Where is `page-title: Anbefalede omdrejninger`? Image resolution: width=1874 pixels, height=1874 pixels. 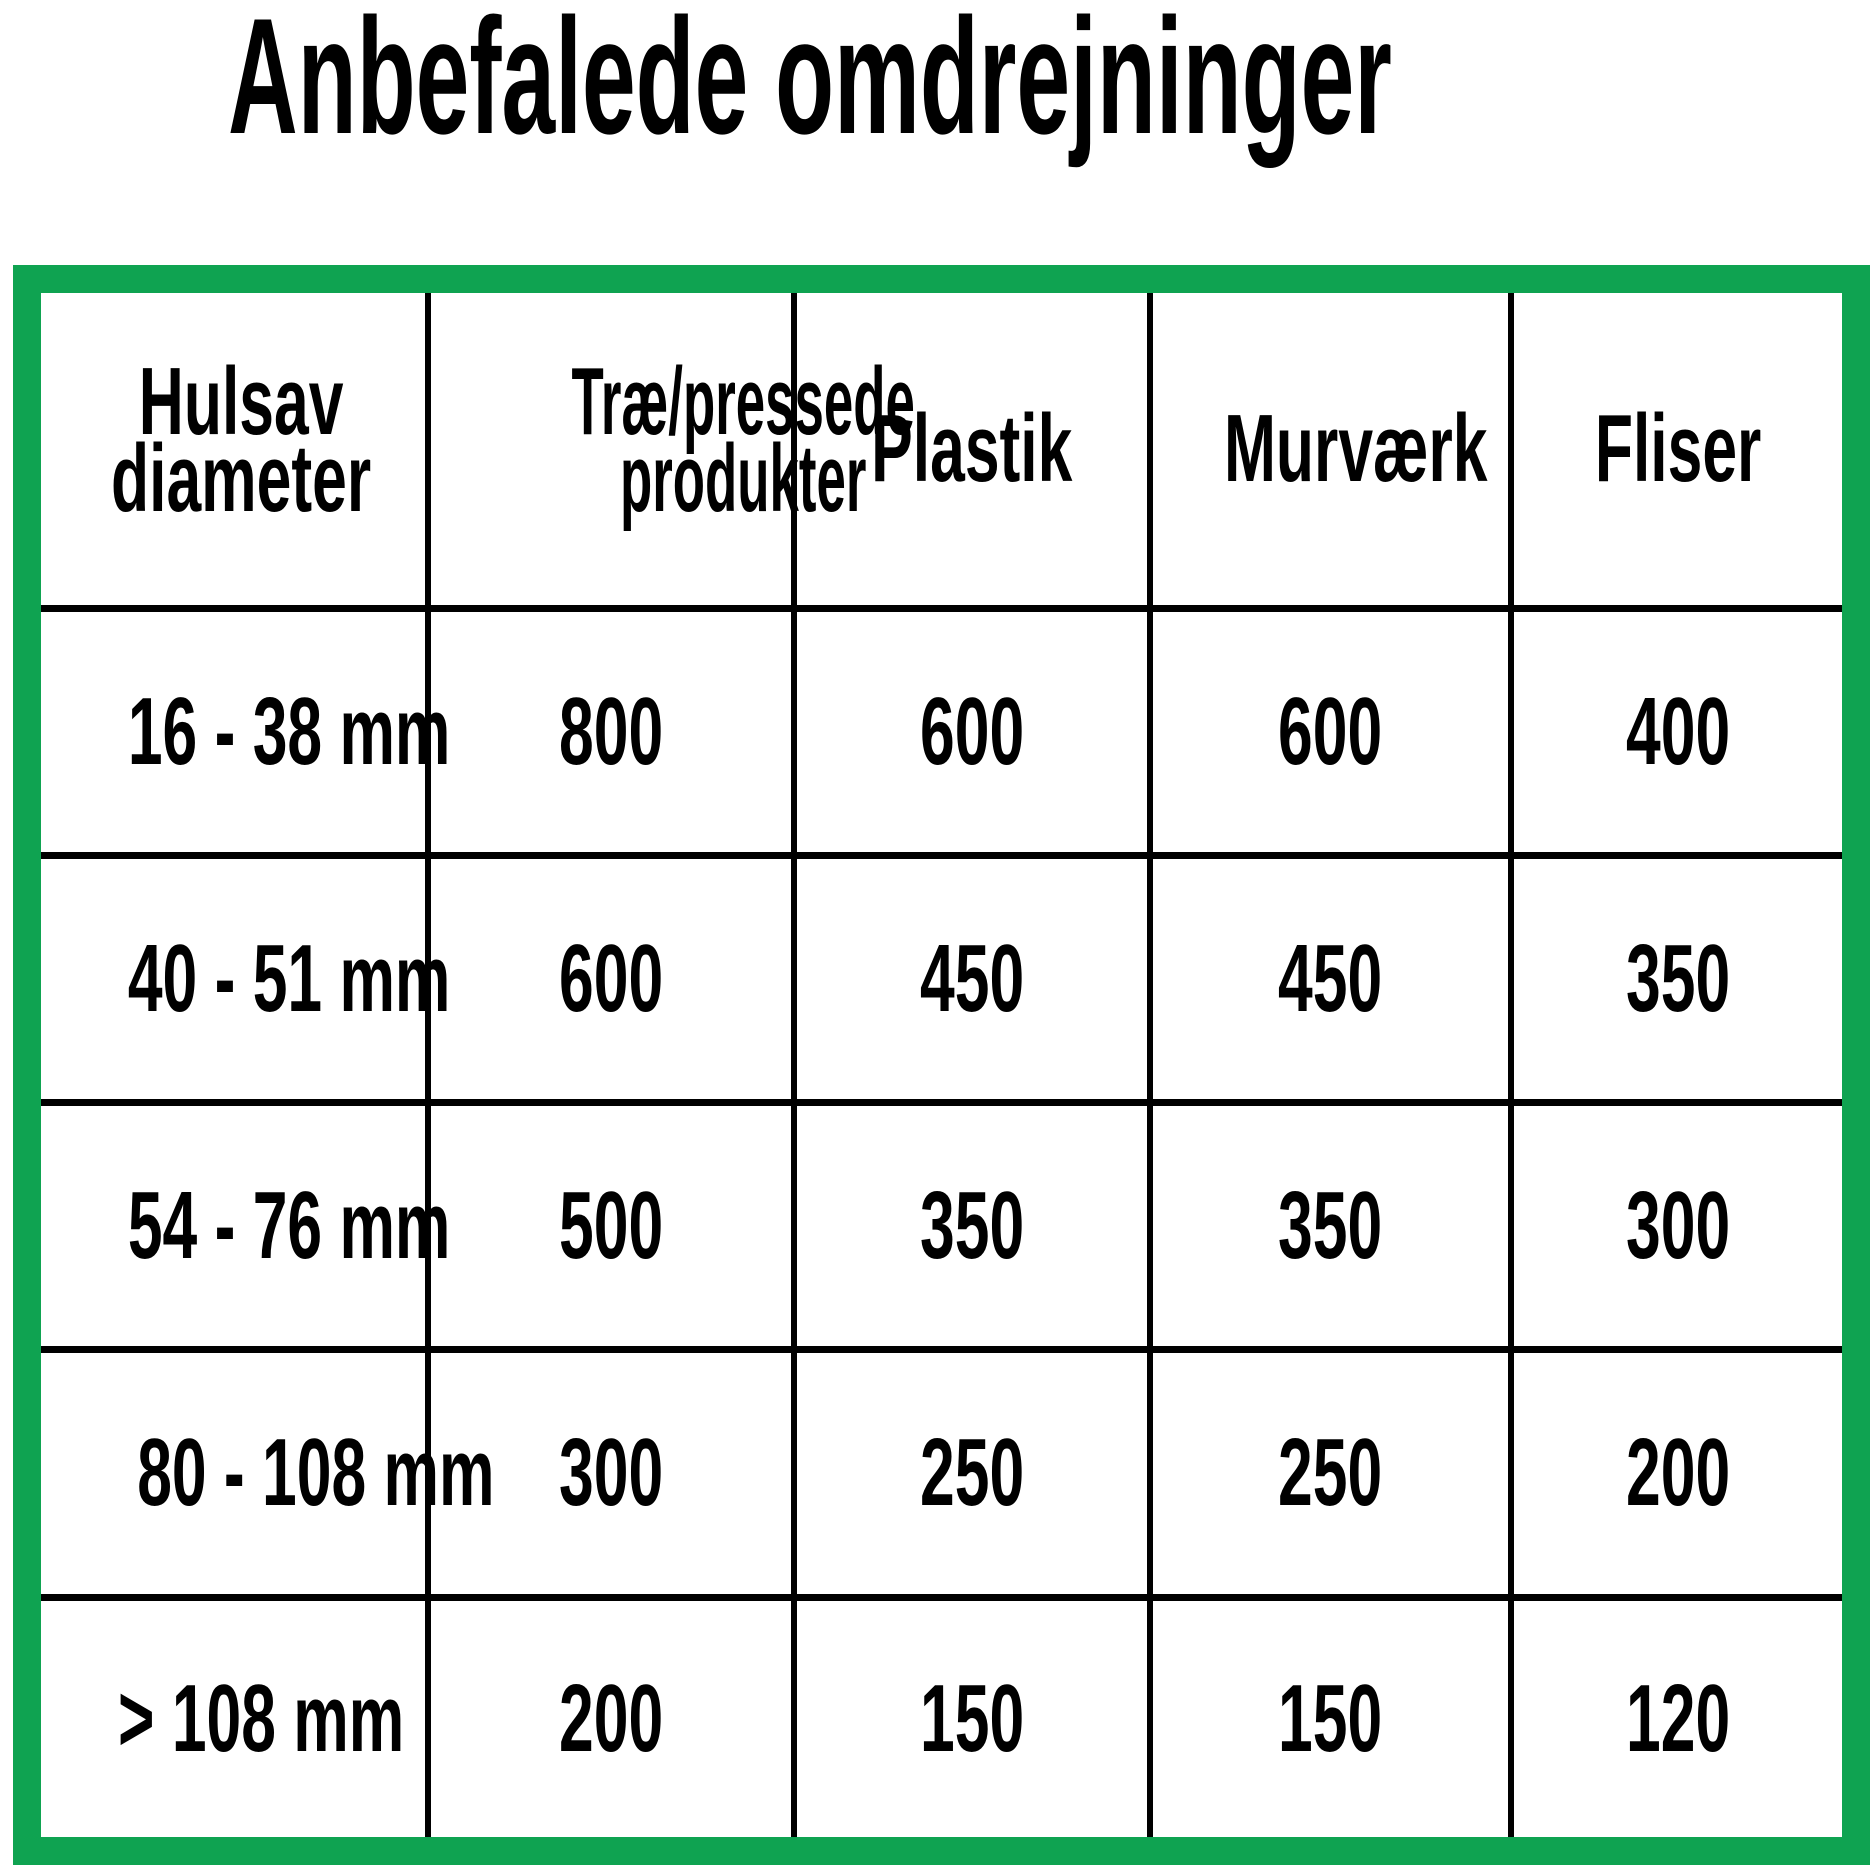 page-title: Anbefalede omdrejninger is located at coordinates (810, 84).